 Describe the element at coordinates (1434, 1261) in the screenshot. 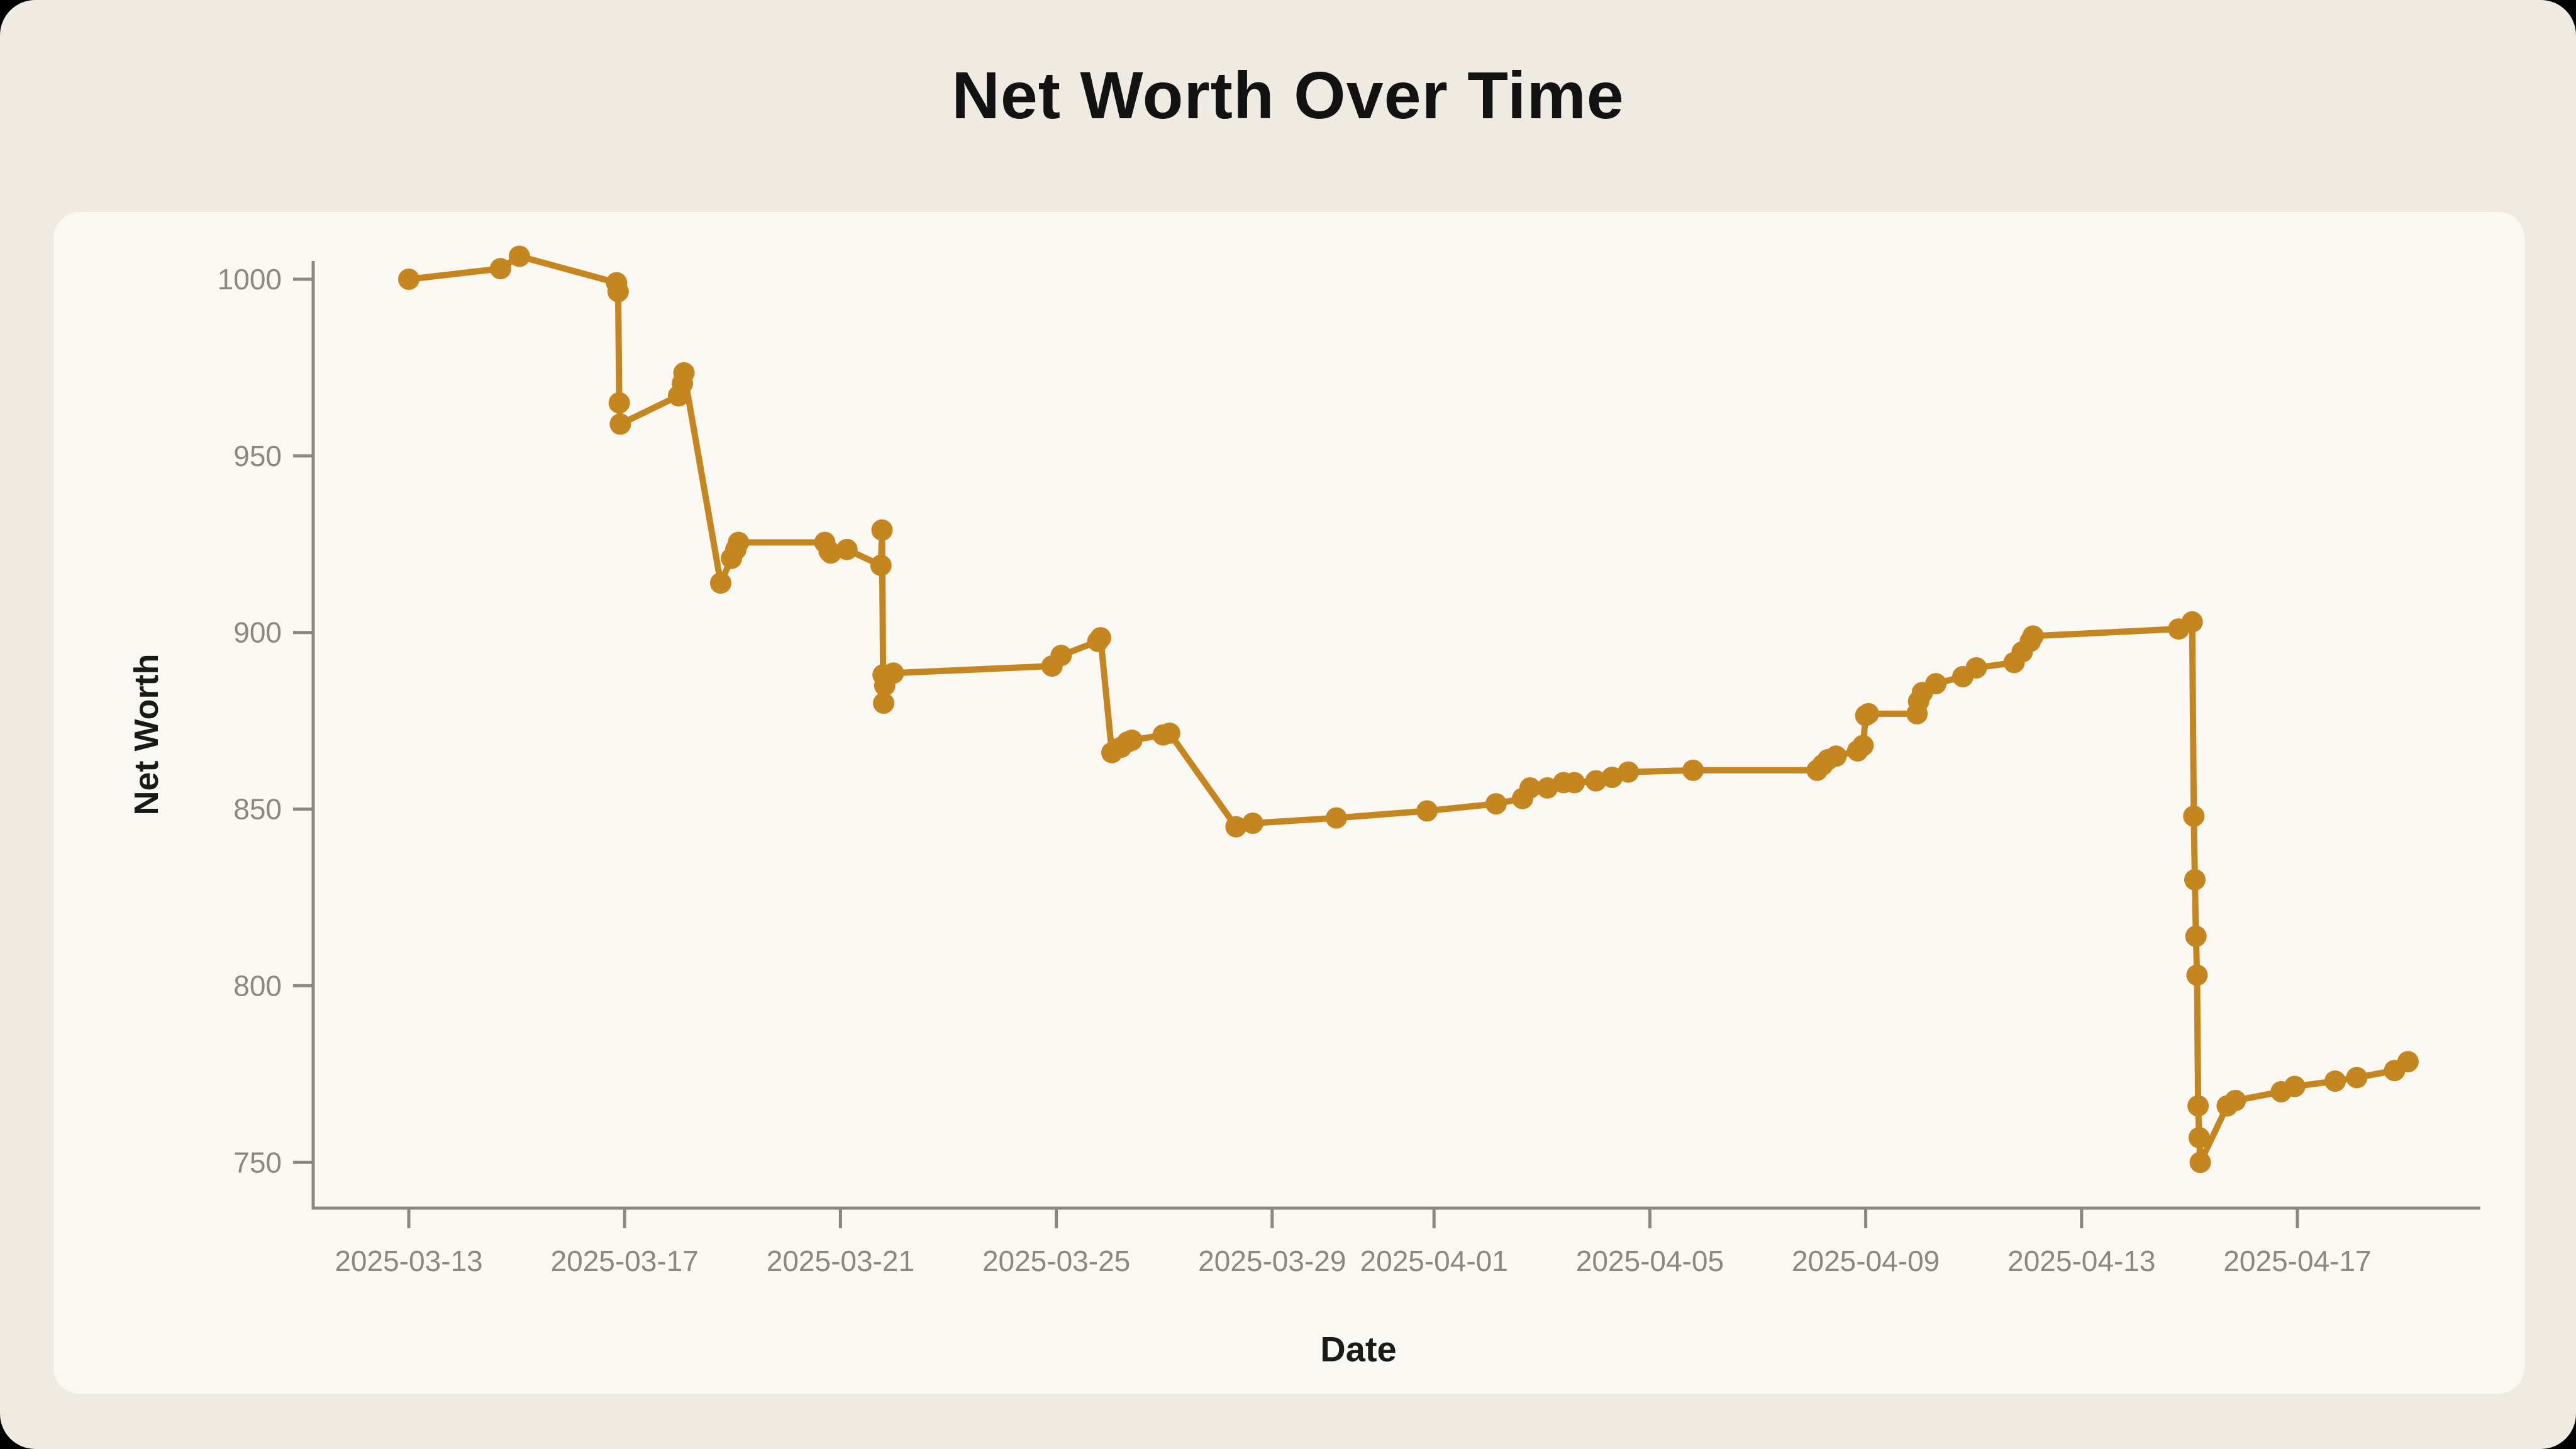

I see `x-tick-label: 2025-04-01` at that location.